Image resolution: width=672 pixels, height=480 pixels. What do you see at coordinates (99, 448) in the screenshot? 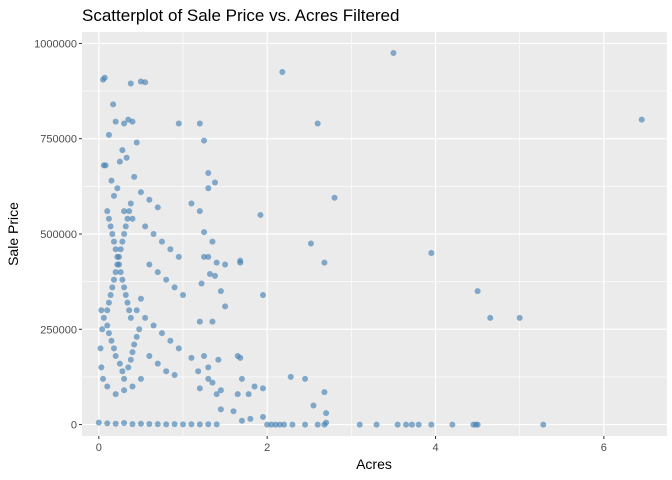
I see `x-tick-label: 0` at bounding box center [99, 448].